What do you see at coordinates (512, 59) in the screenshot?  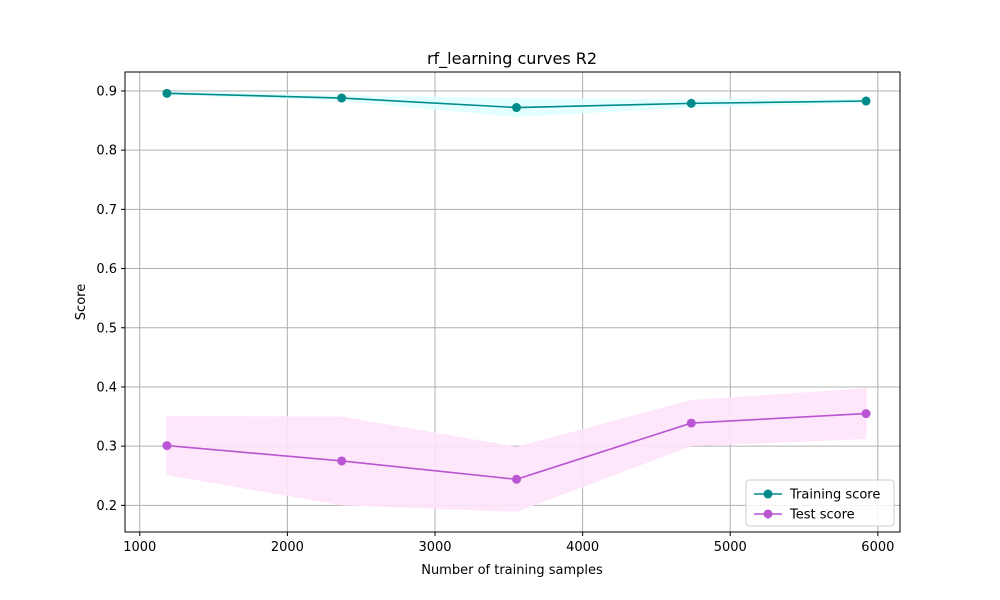 I see `chart-title: rf_learning curves R2` at bounding box center [512, 59].